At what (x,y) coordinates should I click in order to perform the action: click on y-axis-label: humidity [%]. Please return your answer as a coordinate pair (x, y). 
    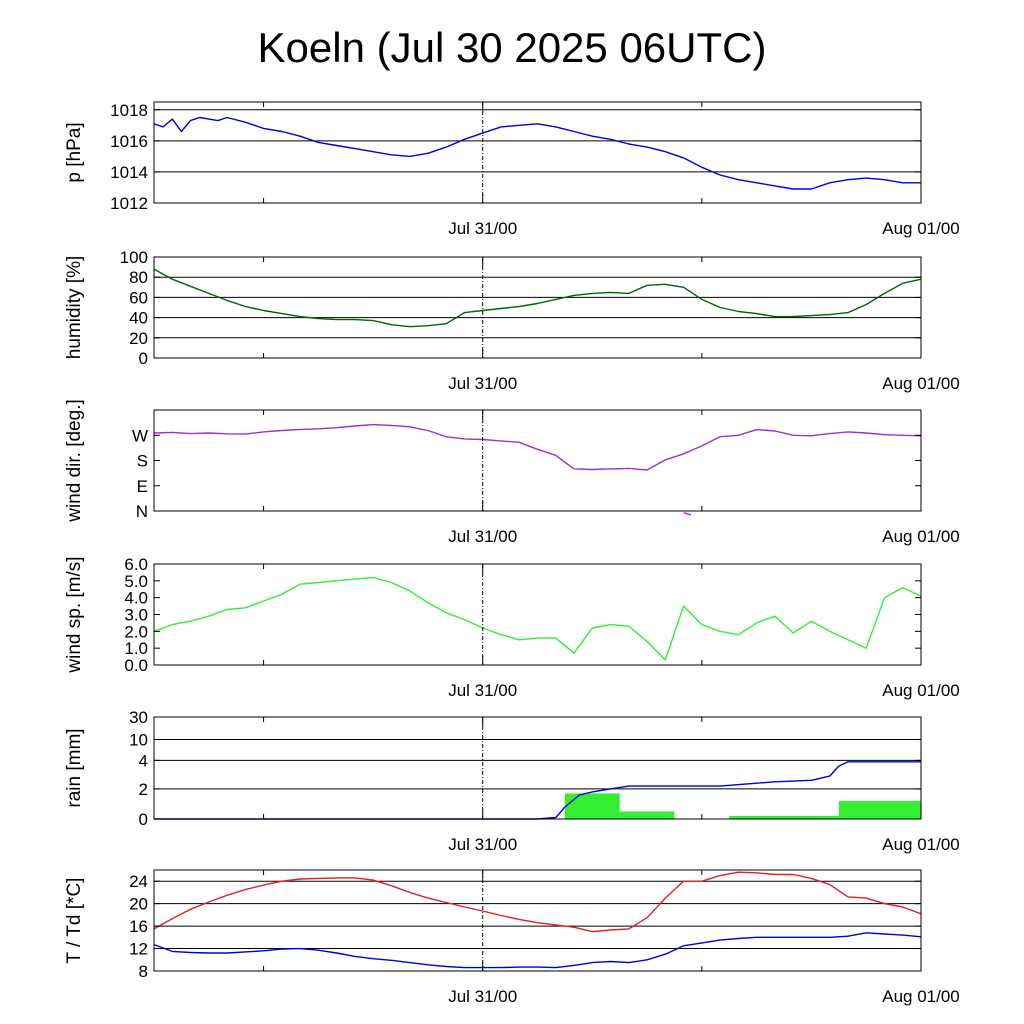
    Looking at the image, I should click on (74, 307).